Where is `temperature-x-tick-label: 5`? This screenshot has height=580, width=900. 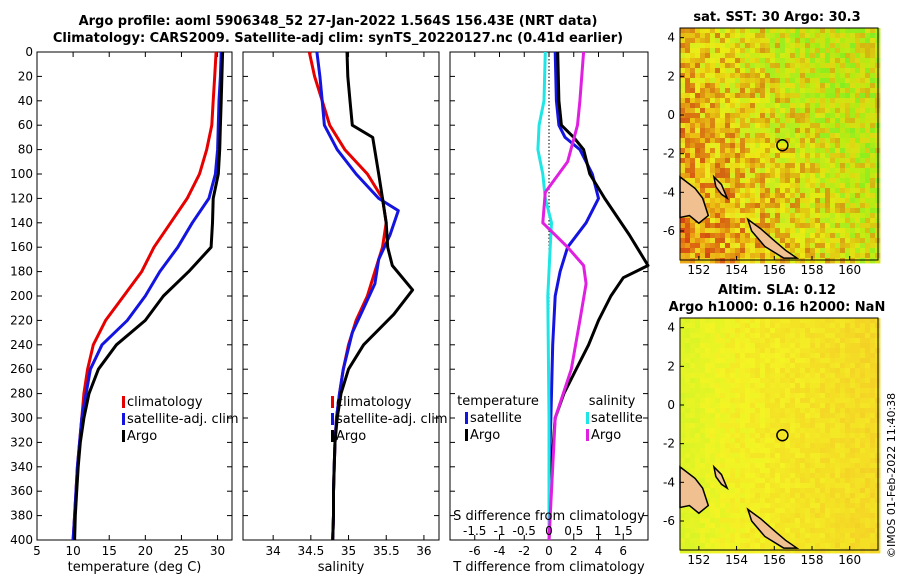
temperature-x-tick-label: 5 is located at coordinates (37, 551).